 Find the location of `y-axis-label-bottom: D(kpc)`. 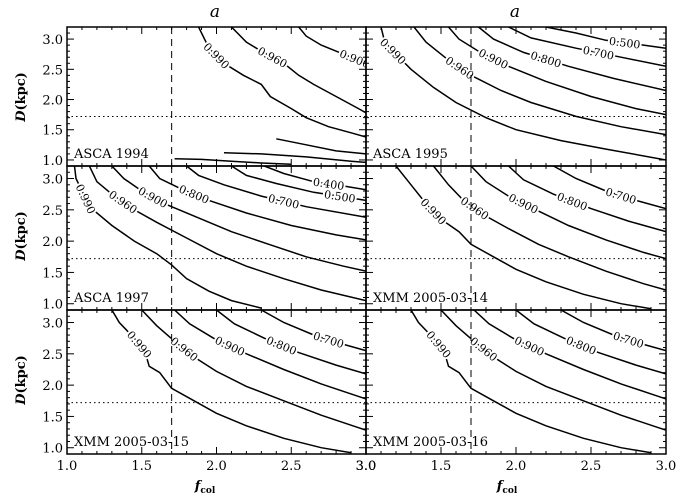

y-axis-label-bottom: D(kpc) is located at coordinates (21, 380).